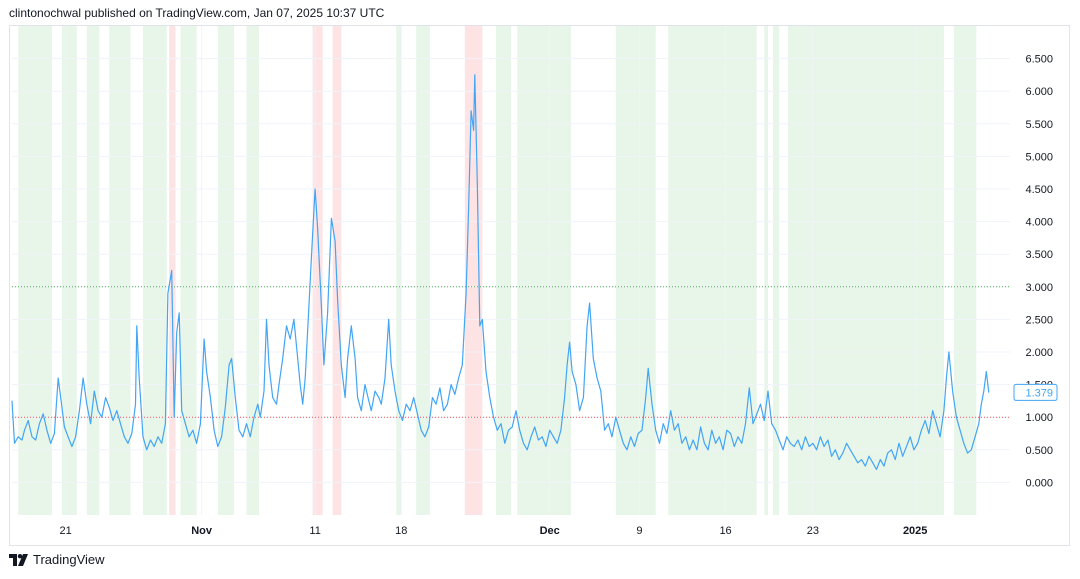 The image size is (1080, 579). What do you see at coordinates (1039, 125) in the screenshot?
I see `y-tick-label-11: 5.500` at bounding box center [1039, 125].